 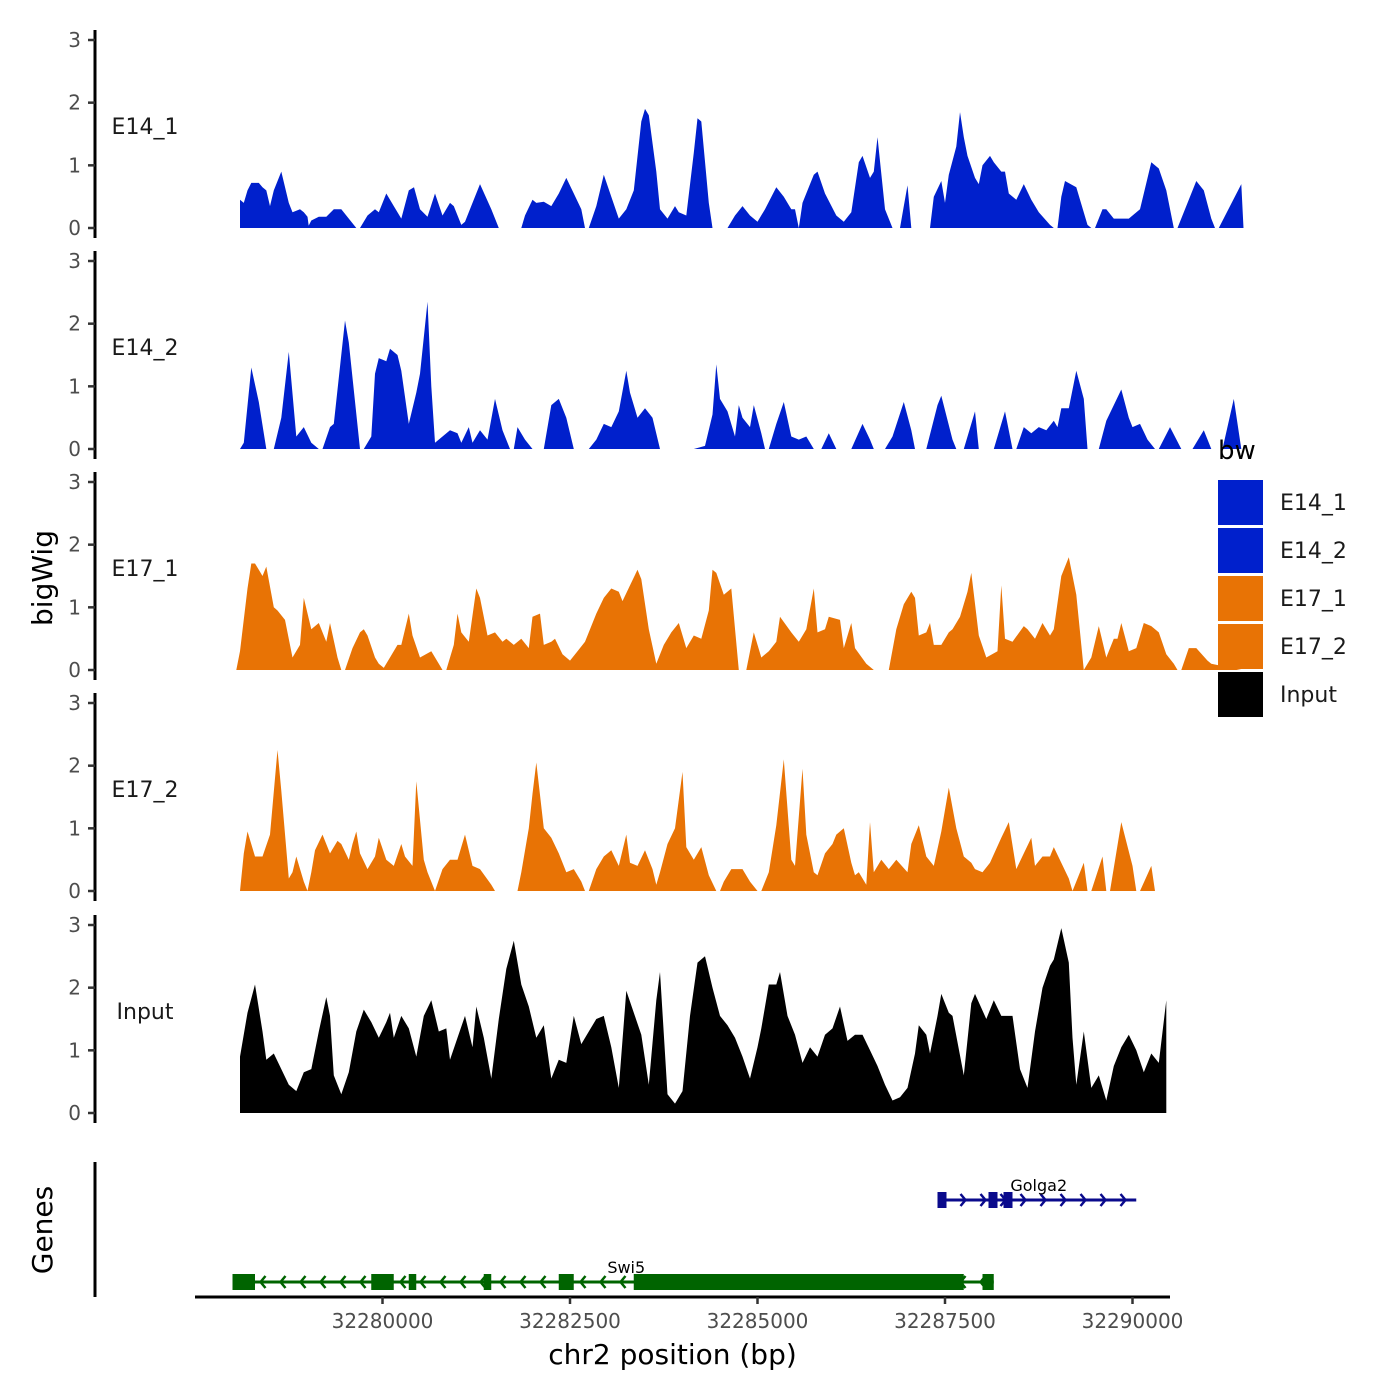 I want to click on legend-label: E17_2, so click(x=1313, y=647).